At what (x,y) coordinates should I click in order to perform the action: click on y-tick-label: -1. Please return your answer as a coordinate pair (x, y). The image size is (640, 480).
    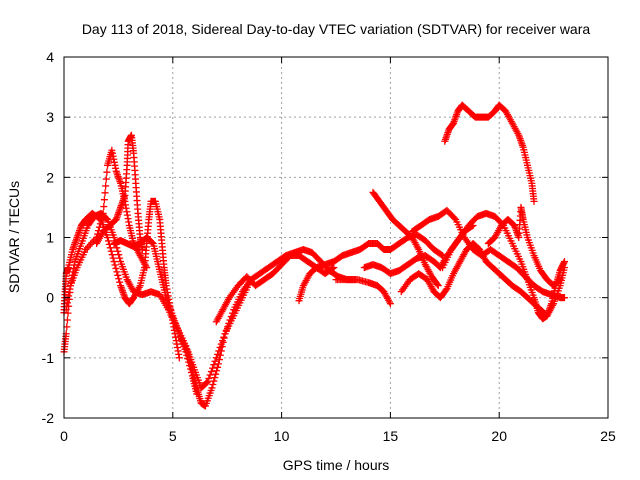
    Looking at the image, I should click on (48, 358).